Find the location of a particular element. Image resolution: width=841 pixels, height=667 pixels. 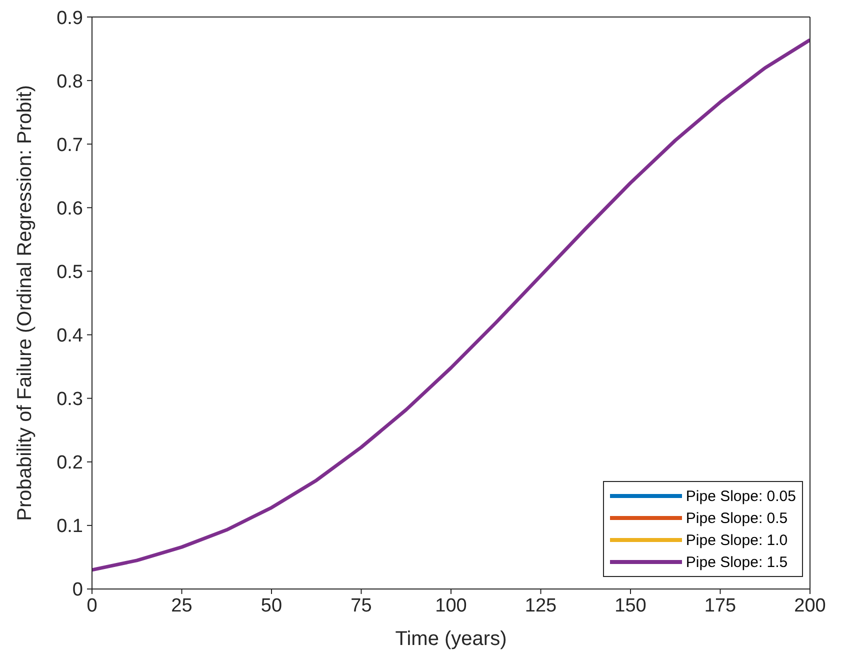

y-tick-label: 0 is located at coordinates (77, 590).